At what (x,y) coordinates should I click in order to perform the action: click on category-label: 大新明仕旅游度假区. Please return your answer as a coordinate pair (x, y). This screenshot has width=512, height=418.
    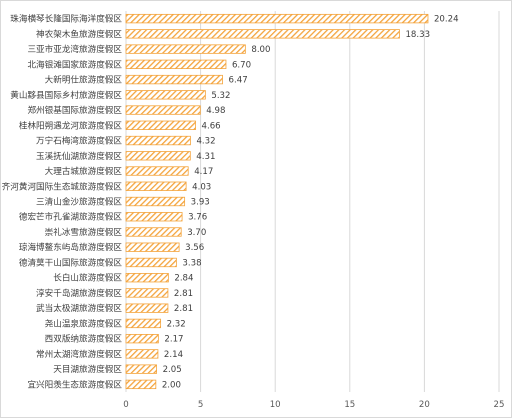
    Looking at the image, I should click on (84, 80).